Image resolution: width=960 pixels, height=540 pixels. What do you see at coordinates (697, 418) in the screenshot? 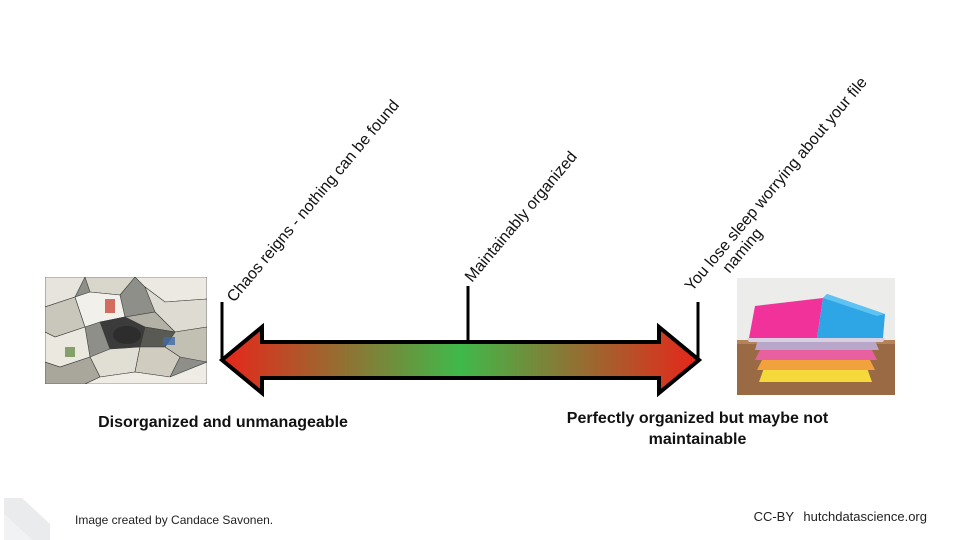
I see `right-caption-line1: Perfectly organized but maybe not` at bounding box center [697, 418].